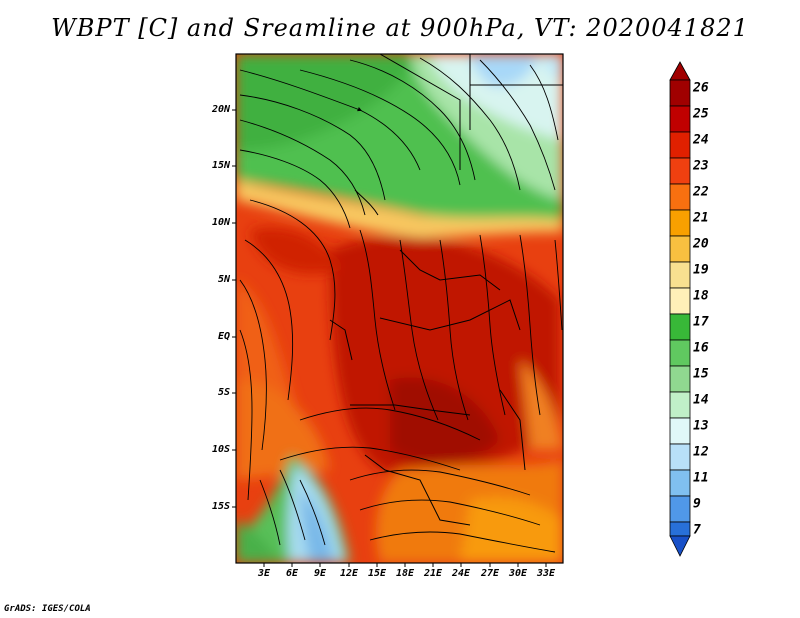  Describe the element at coordinates (701, 322) in the screenshot. I see `colorbar-label: 17` at that location.